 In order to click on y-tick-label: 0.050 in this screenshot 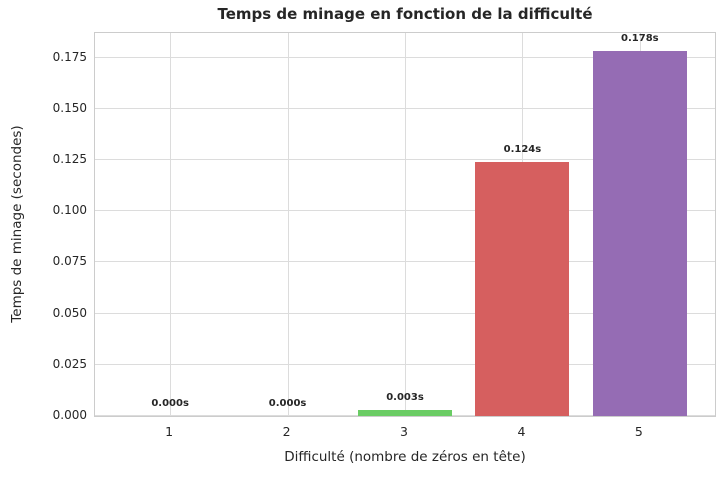, I will do `click(69, 312)`.